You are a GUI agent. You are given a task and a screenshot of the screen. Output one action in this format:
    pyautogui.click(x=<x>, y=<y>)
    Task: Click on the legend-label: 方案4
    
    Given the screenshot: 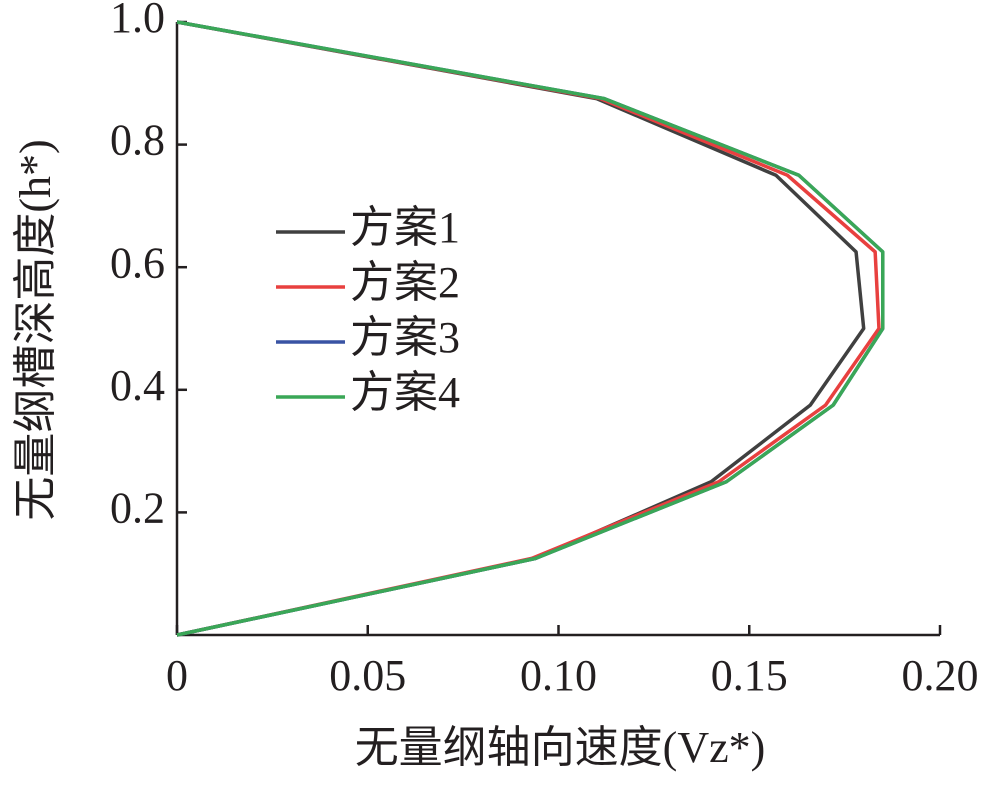 What is the action you would take?
    pyautogui.click(x=405, y=392)
    